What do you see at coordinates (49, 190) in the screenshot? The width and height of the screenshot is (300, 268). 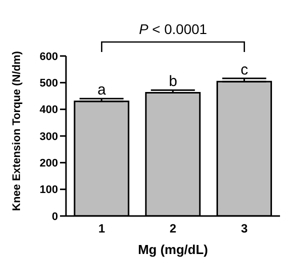 I see `y-tick-label: 100` at bounding box center [49, 190].